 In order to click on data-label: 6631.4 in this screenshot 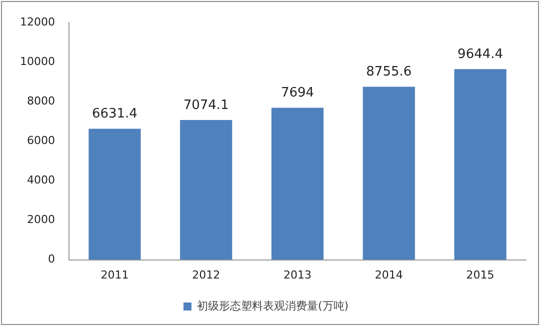, I will do `click(115, 114)`.